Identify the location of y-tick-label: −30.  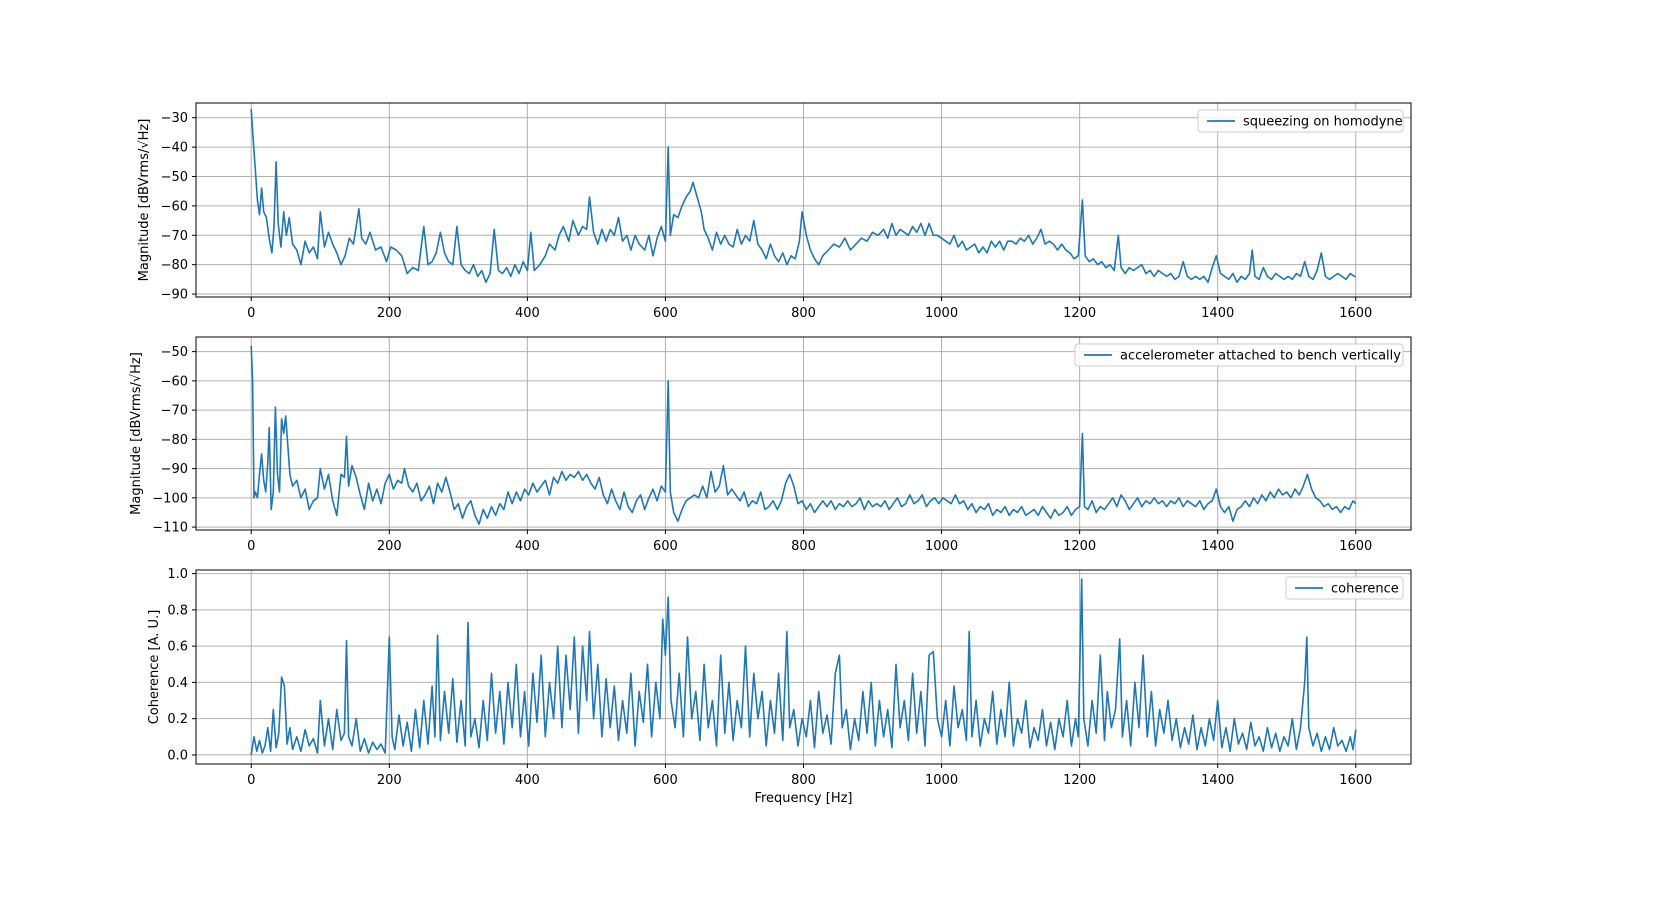
(174, 118).